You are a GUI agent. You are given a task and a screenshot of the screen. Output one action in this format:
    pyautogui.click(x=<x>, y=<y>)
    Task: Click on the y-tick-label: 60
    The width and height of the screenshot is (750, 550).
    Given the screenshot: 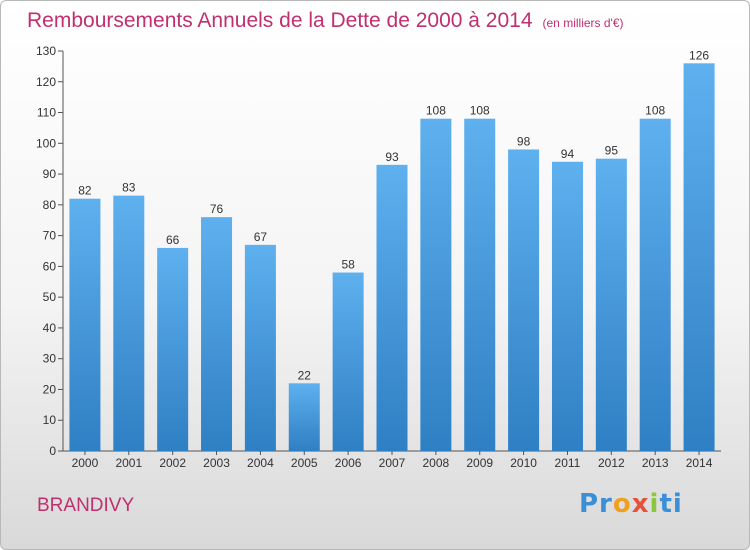 What is the action you would take?
    pyautogui.click(x=50, y=266)
    